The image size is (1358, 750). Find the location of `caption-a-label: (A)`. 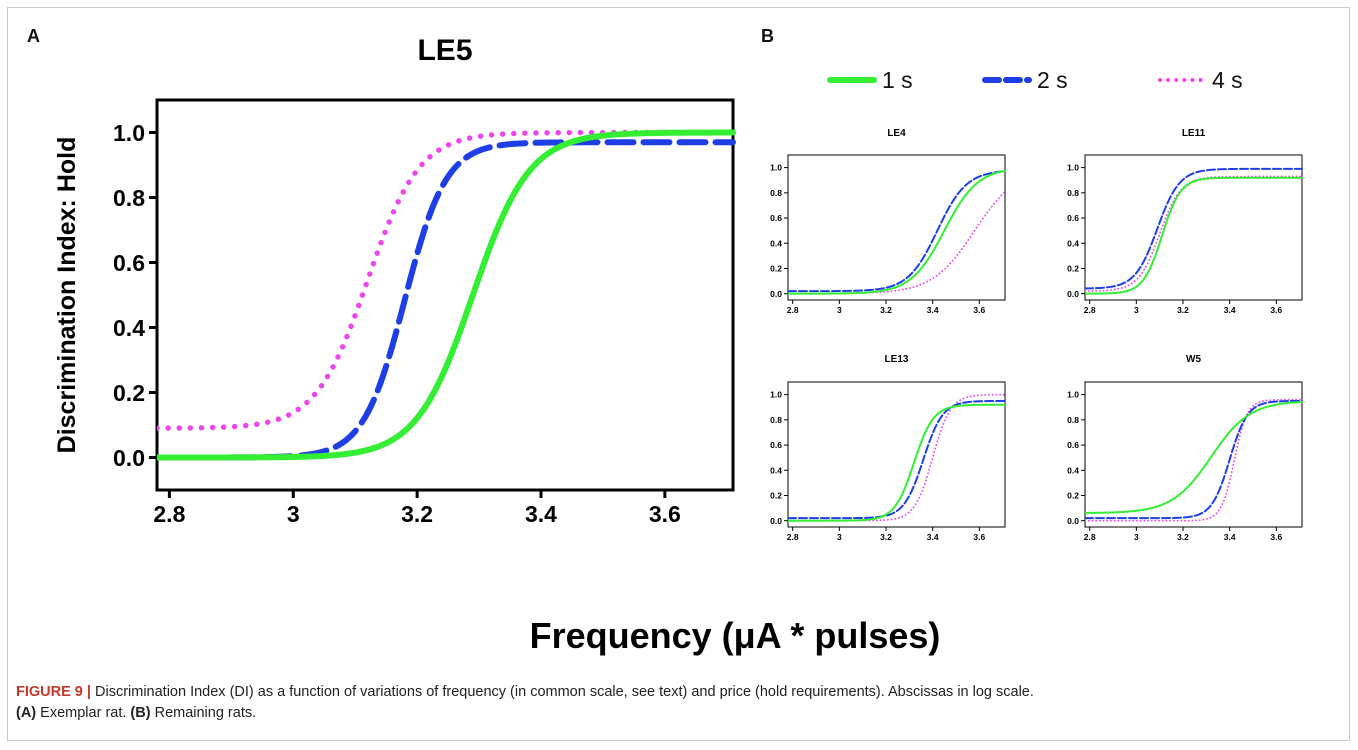

caption-a-label: (A) is located at coordinates (26, 713).